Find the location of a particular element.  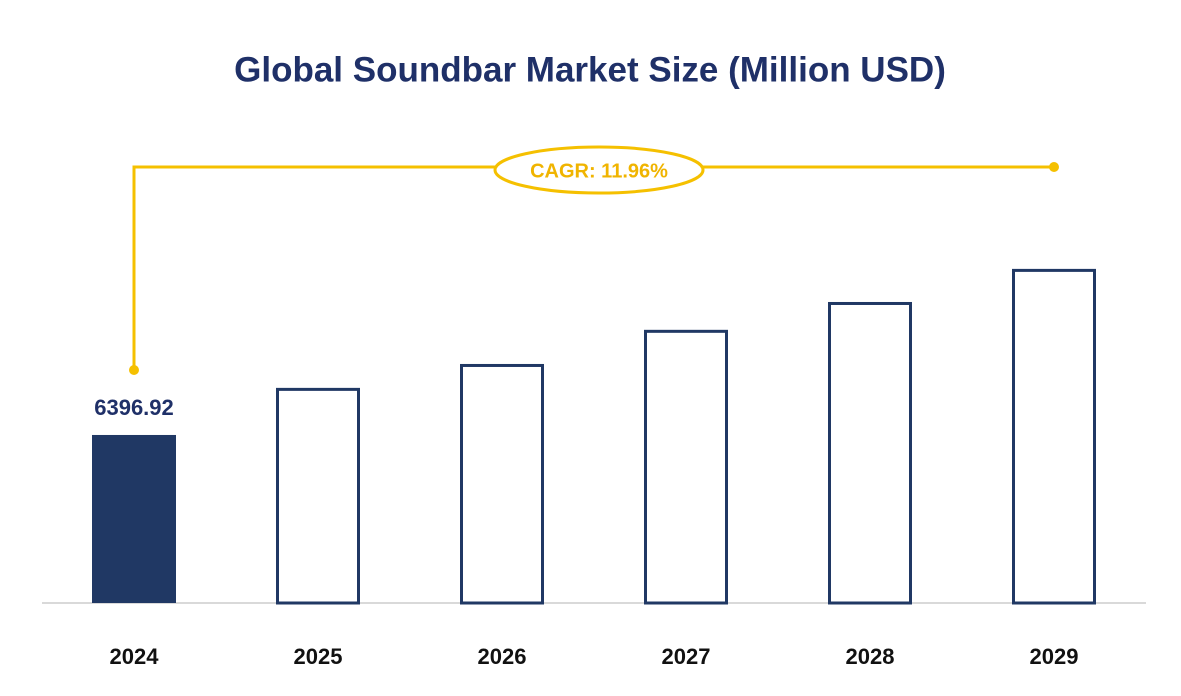

x-tick-label: 2024 is located at coordinates (135, 656).